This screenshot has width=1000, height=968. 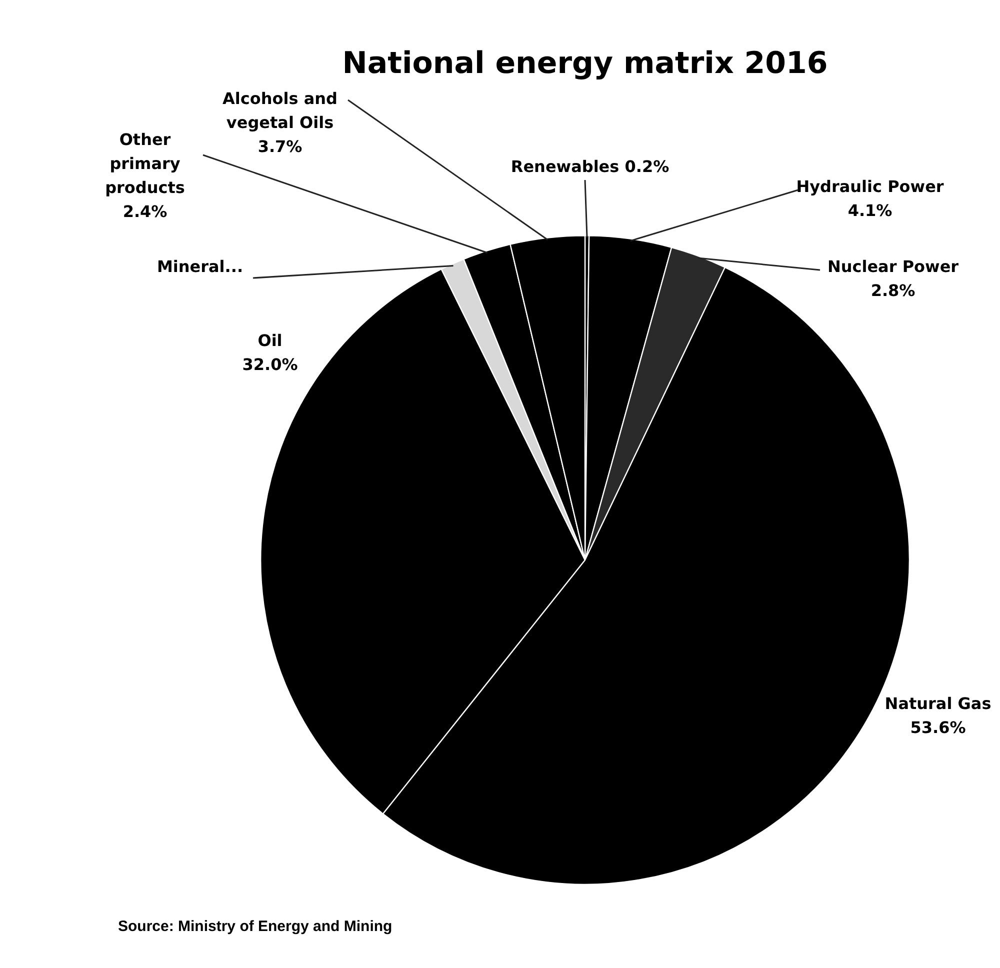 What do you see at coordinates (893, 290) in the screenshot?
I see `data-label: 2.8%` at bounding box center [893, 290].